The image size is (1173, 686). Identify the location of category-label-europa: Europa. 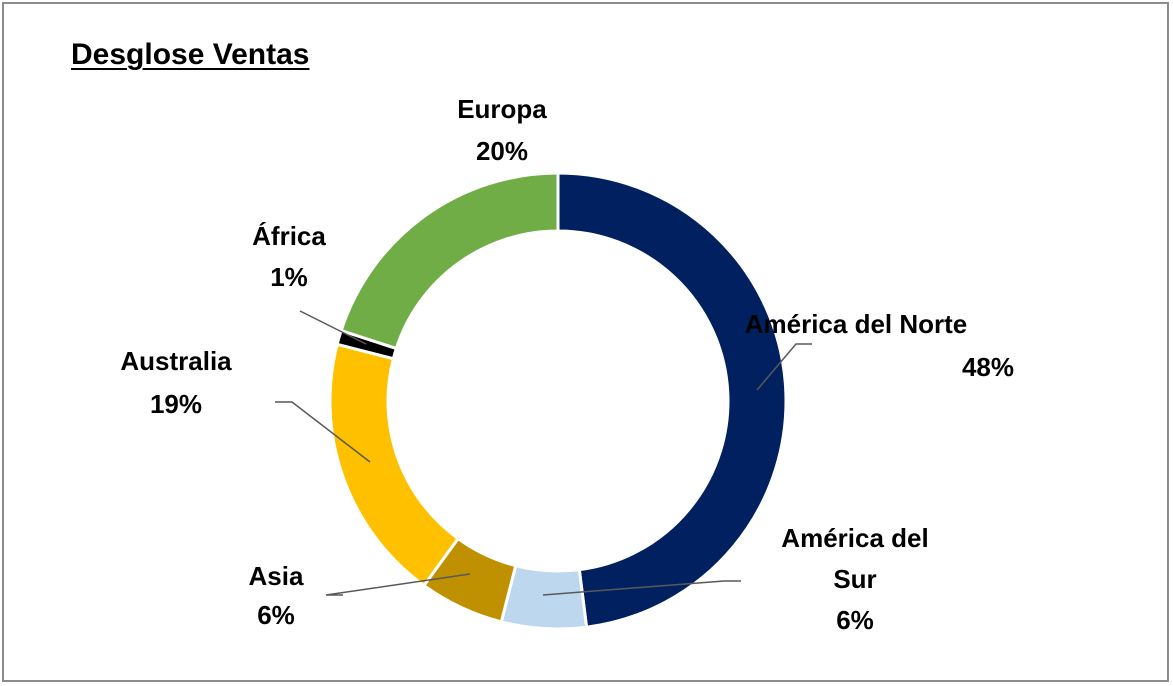
(502, 109).